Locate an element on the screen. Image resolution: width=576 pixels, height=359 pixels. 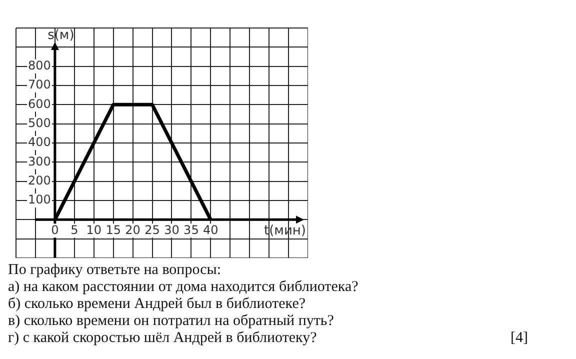
text: г) с какой скоростью шёл Андрей в библиотеку? is located at coordinates (162, 338).